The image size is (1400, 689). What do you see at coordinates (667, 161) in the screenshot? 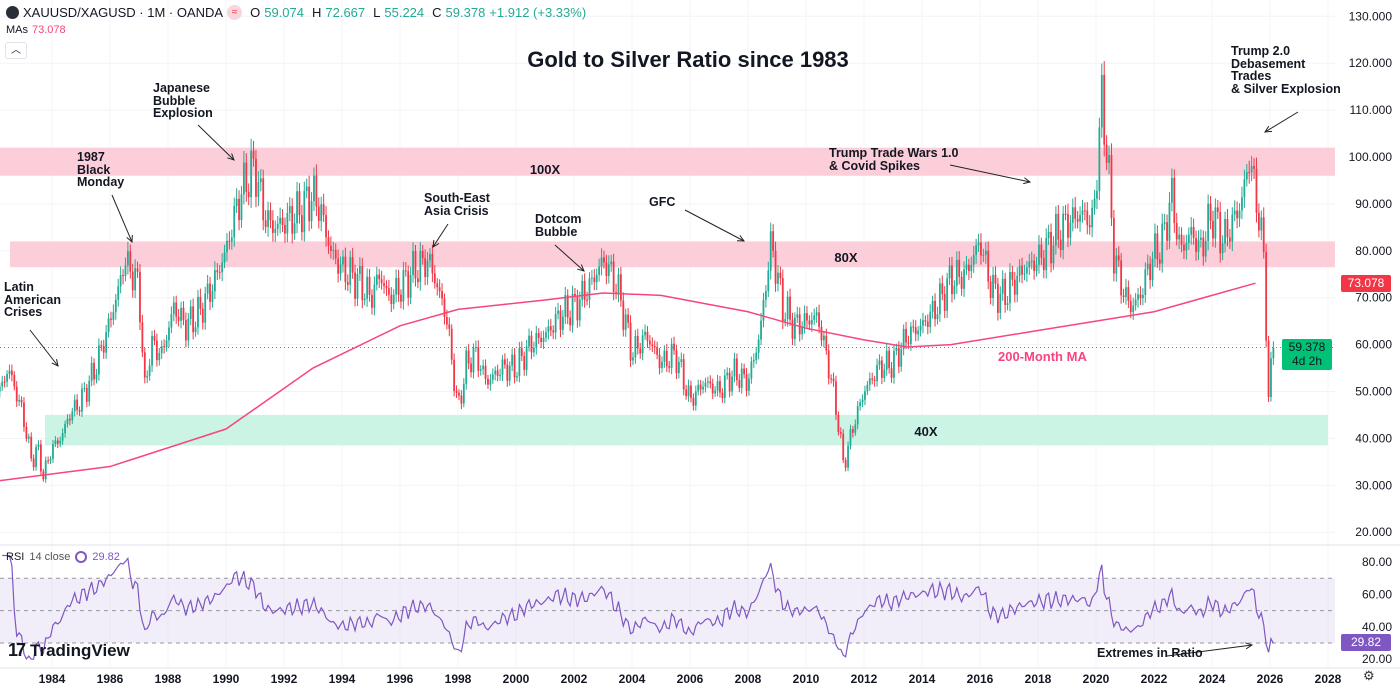
I see `zone-band-100X` at bounding box center [667, 161].